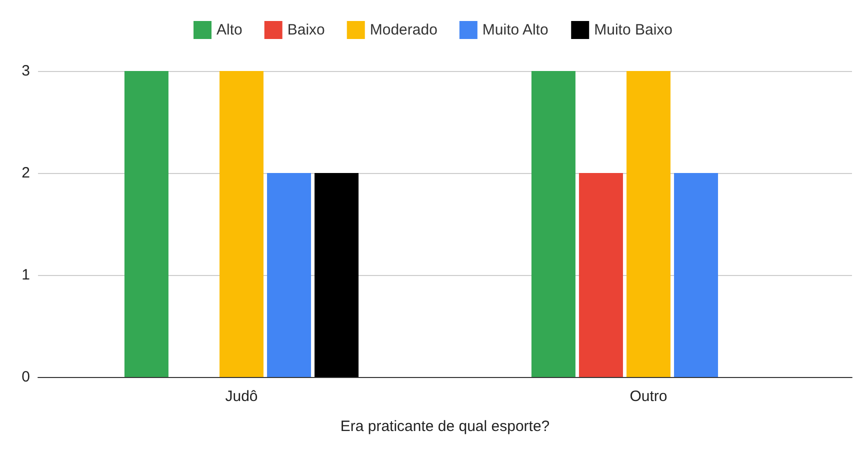  Describe the element at coordinates (26, 71) in the screenshot. I see `y-tick-label: 3` at that location.